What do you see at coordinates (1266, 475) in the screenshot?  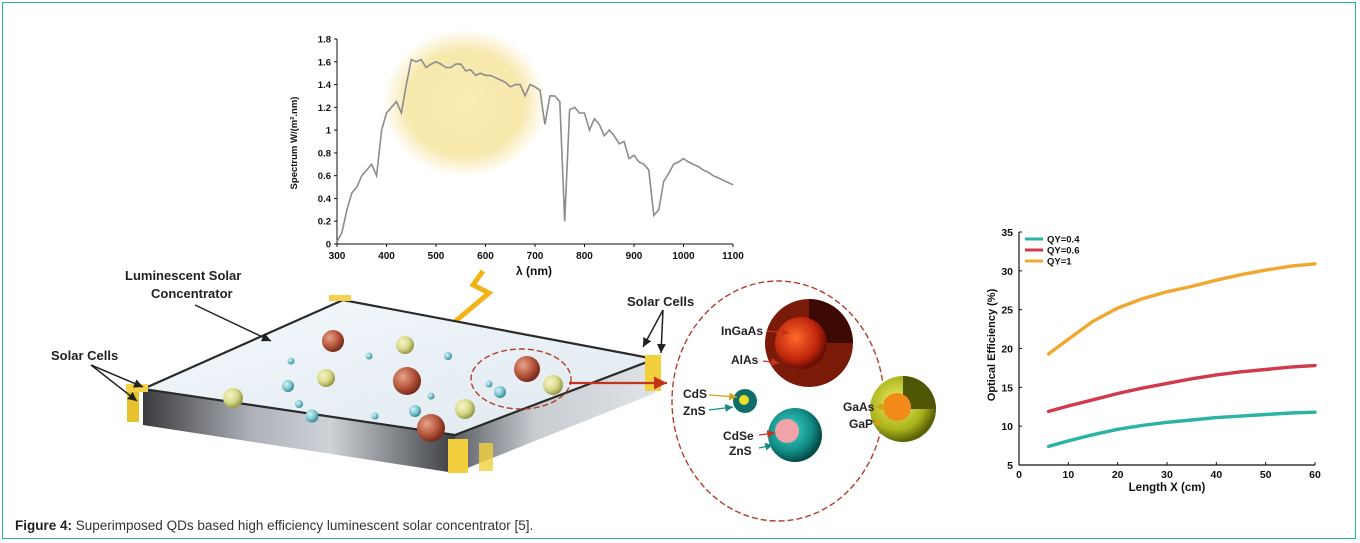 I see `efficiency-x-tick-label: 50` at bounding box center [1266, 475].